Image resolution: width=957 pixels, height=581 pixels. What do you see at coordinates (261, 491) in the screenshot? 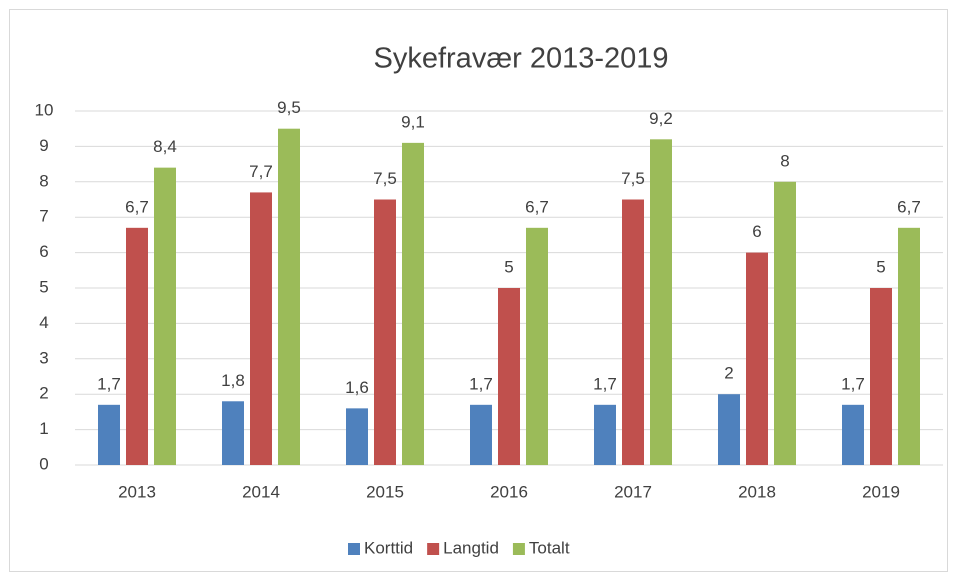
I see `x-tick-label: 2014` at bounding box center [261, 491].